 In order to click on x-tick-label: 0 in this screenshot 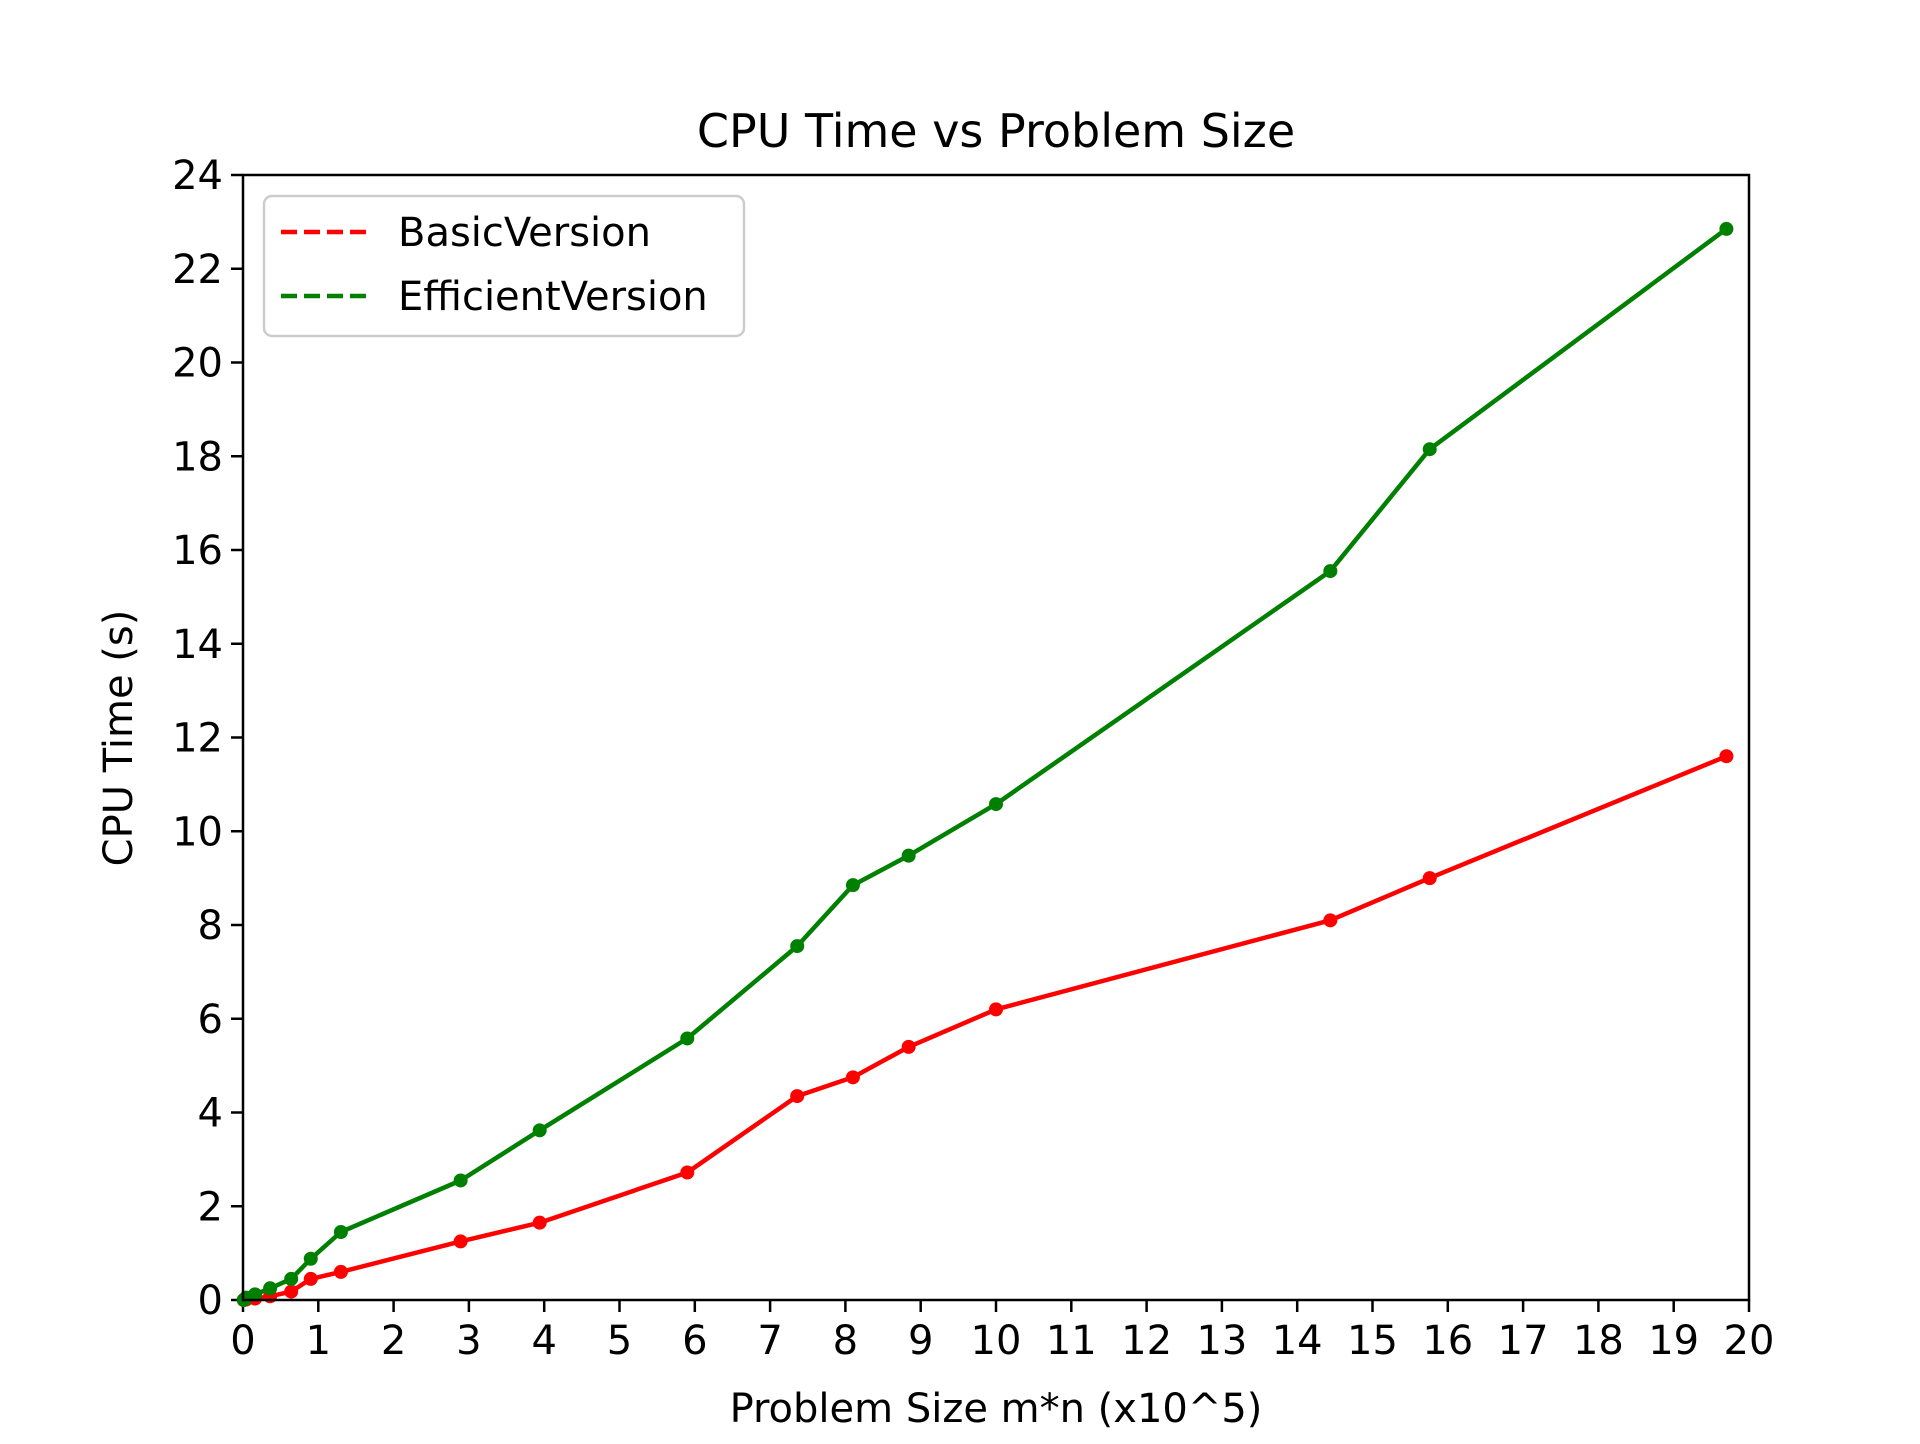, I will do `click(242, 1341)`.